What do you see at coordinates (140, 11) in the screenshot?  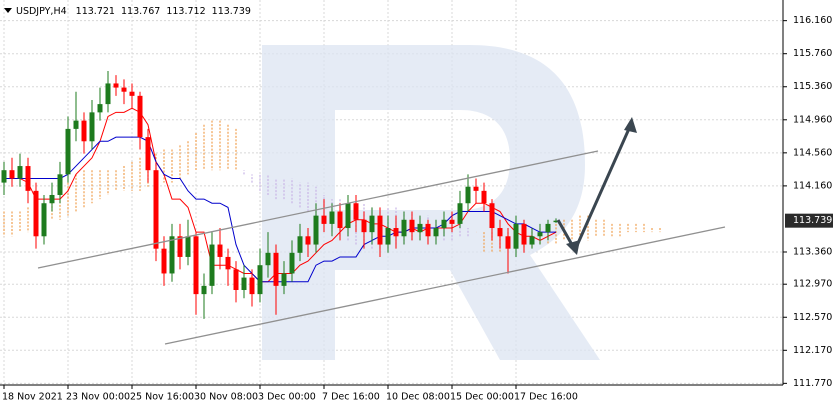 I see `high-value: 113.767` at bounding box center [140, 11].